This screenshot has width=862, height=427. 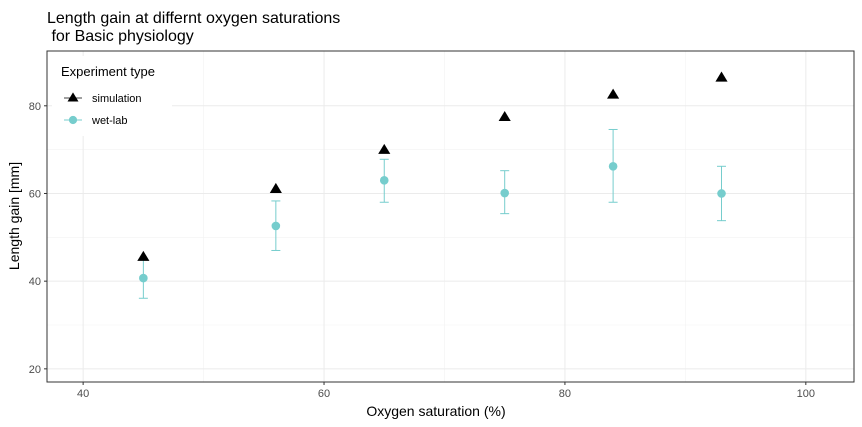 What do you see at coordinates (35, 370) in the screenshot?
I see `y-tick-label: 20` at bounding box center [35, 370].